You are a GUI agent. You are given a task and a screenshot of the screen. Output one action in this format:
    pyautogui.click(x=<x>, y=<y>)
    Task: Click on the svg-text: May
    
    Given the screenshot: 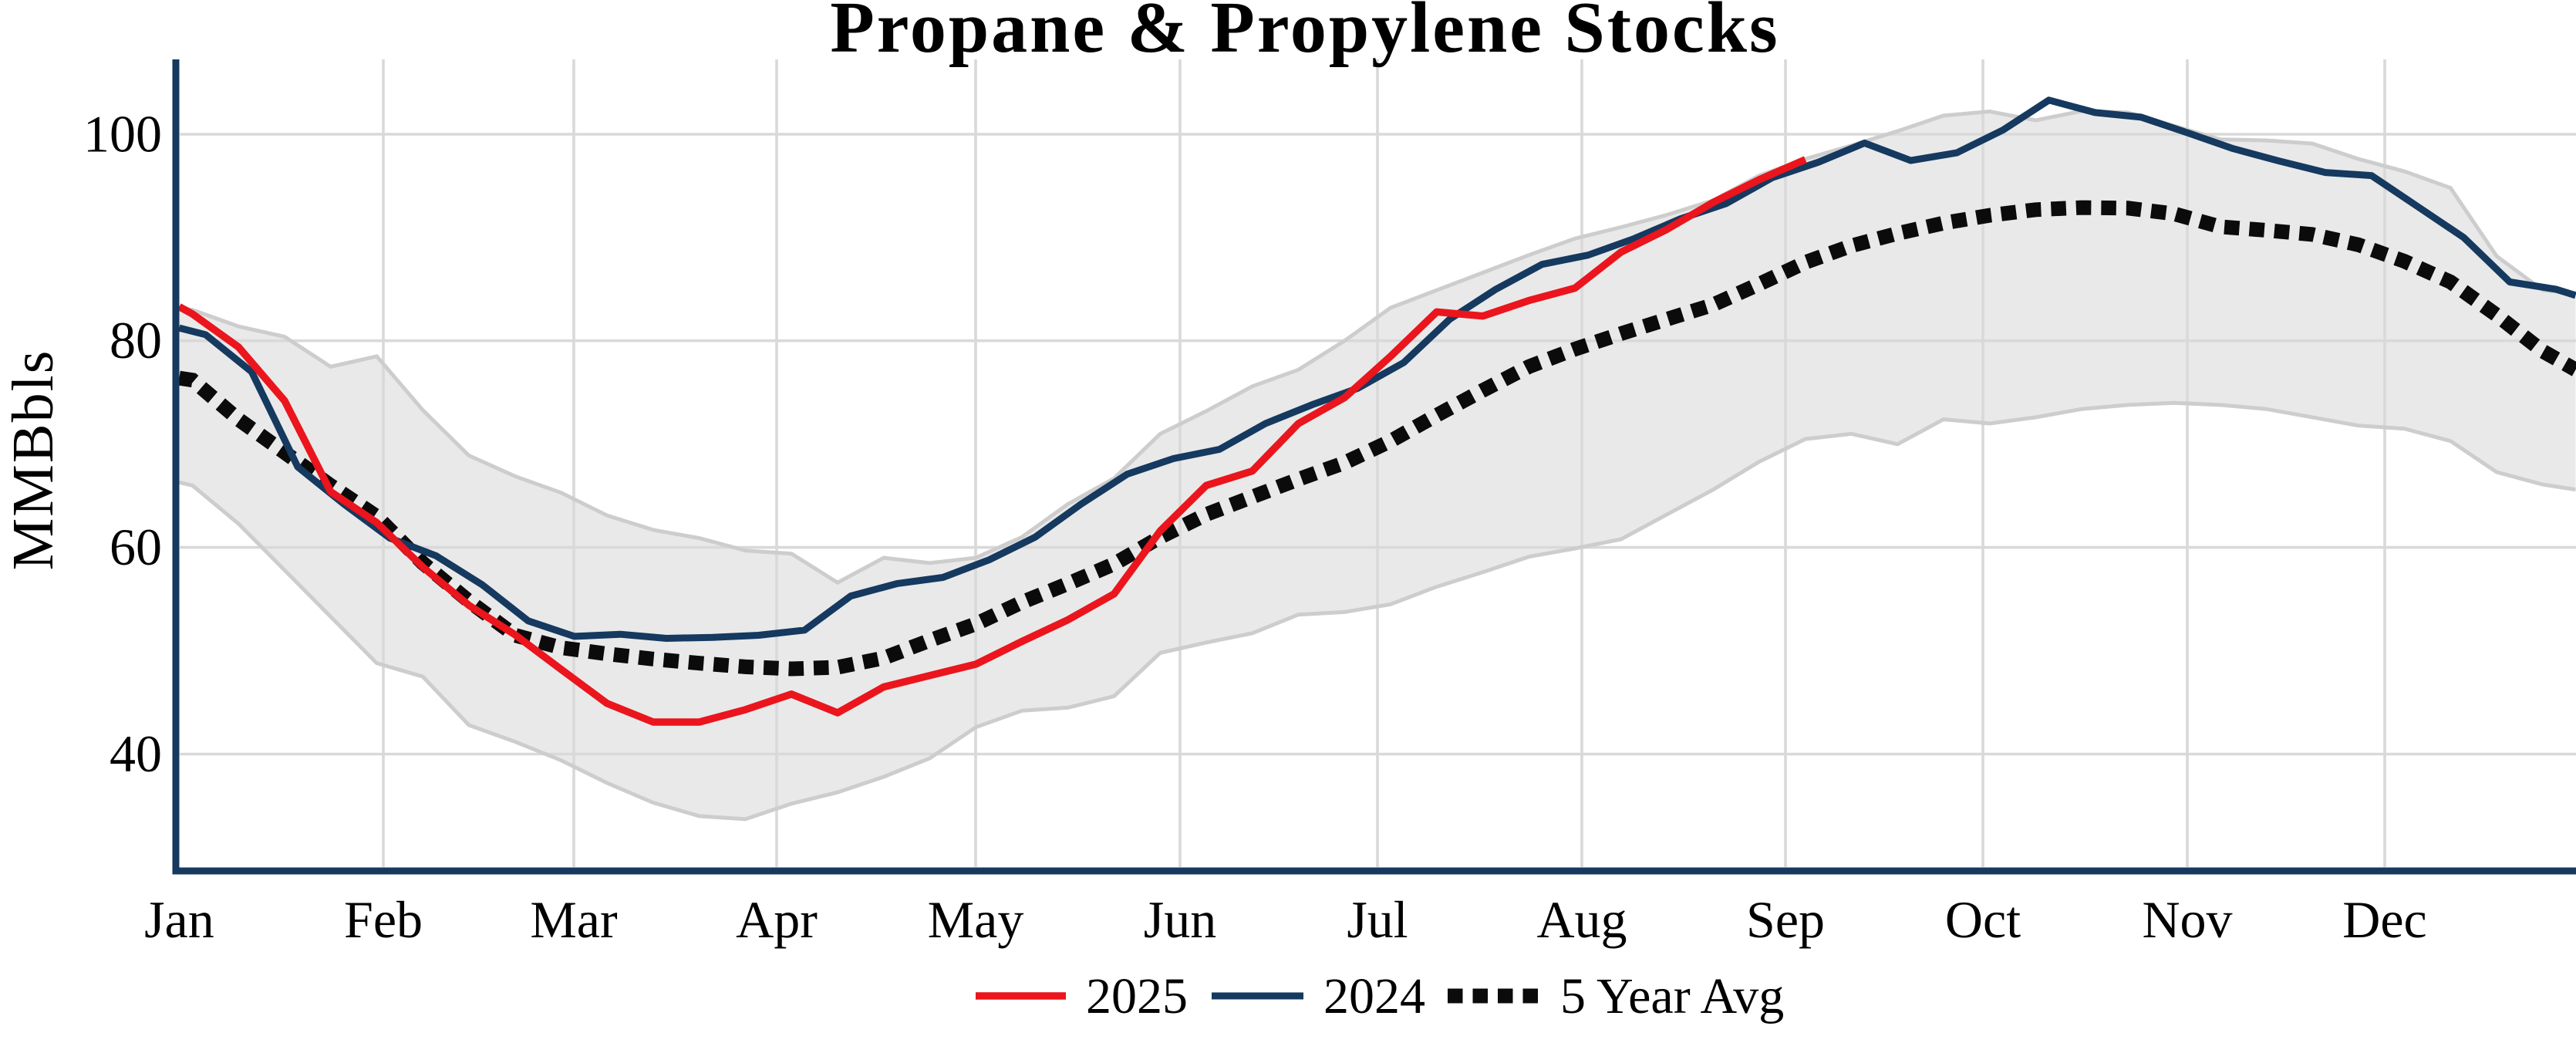 What is the action you would take?
    pyautogui.click(x=976, y=919)
    